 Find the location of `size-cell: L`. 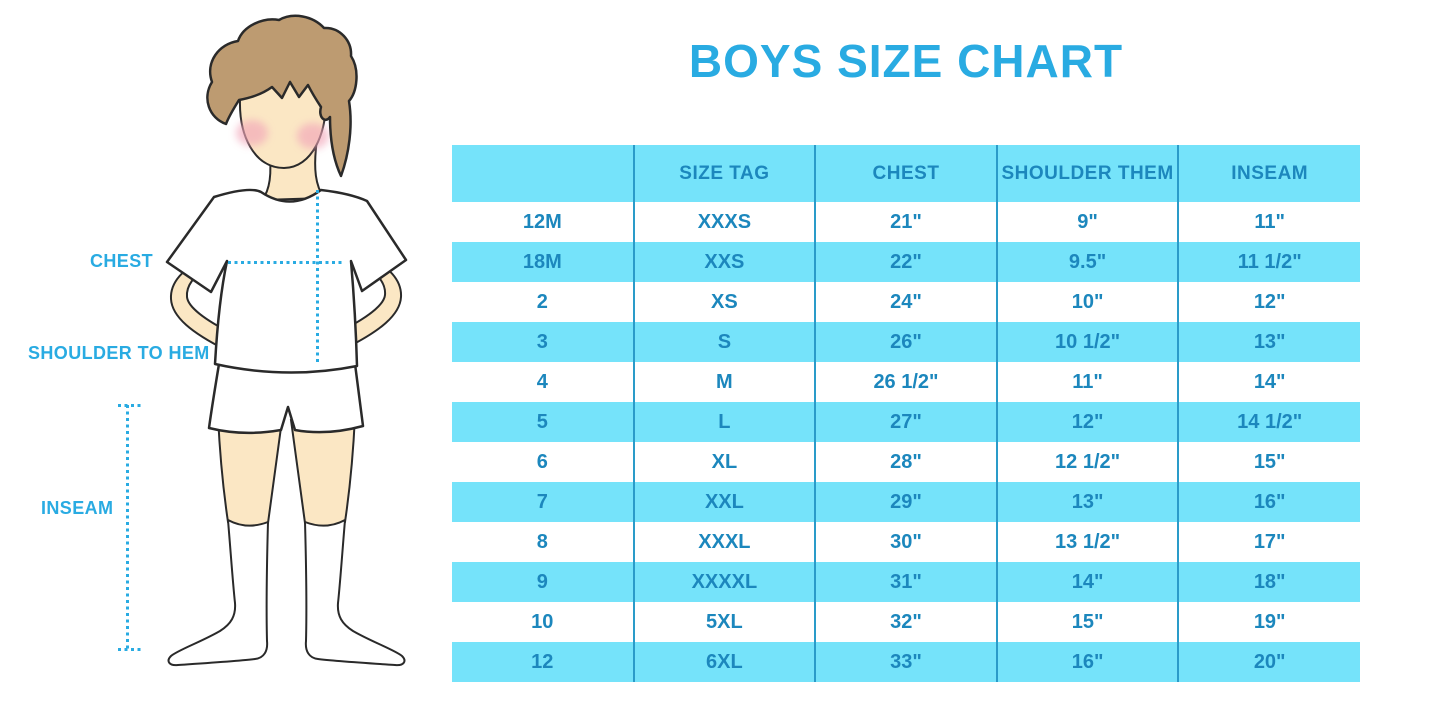

size-cell: L is located at coordinates (724, 422).